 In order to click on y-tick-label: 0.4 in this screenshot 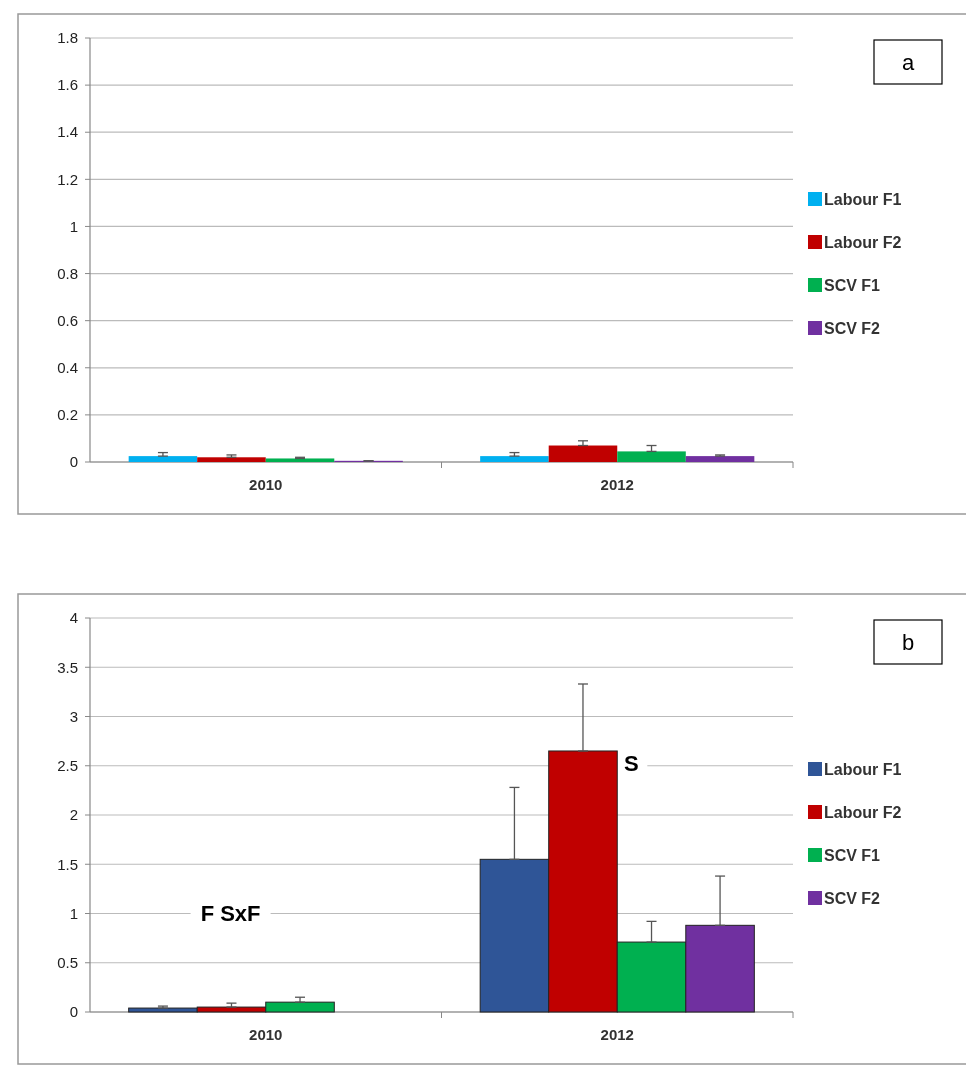, I will do `click(67, 368)`.